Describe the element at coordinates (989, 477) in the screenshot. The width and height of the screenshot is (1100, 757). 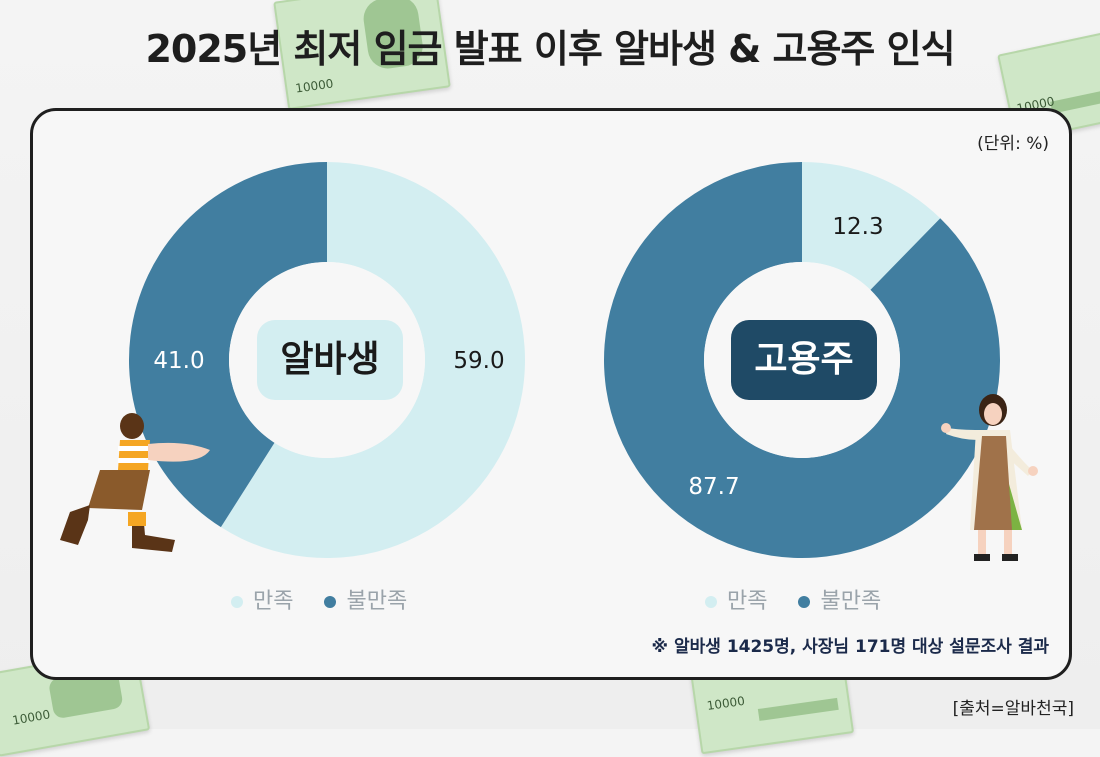
I see `employer-woman-icon` at that location.